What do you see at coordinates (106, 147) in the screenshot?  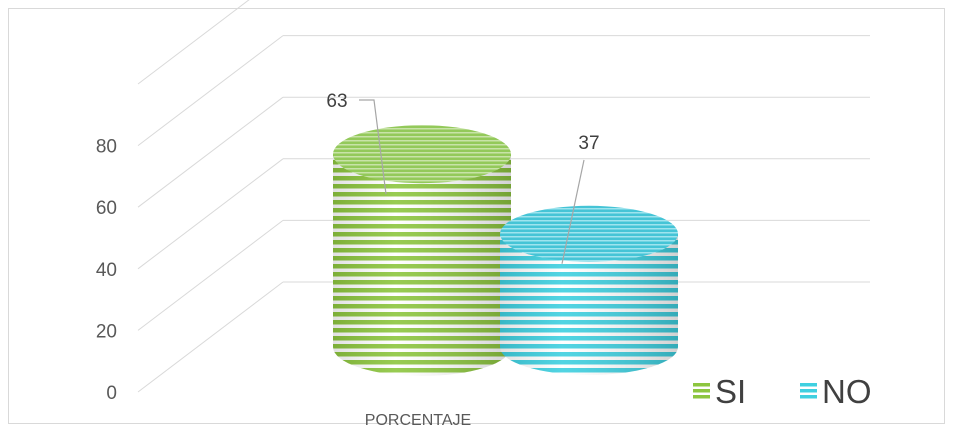 I see `y-tick-label: 80` at bounding box center [106, 147].